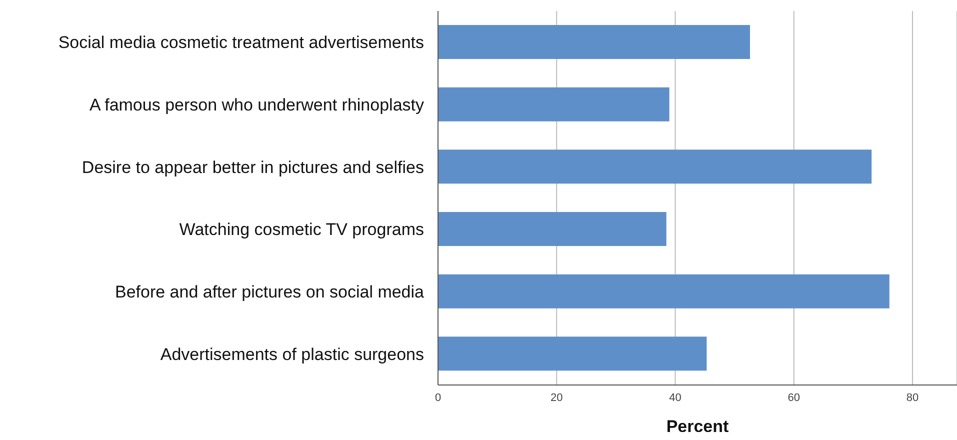 This screenshot has height=440, width=957. What do you see at coordinates (556, 398) in the screenshot?
I see `x-tick-label: 20` at bounding box center [556, 398].